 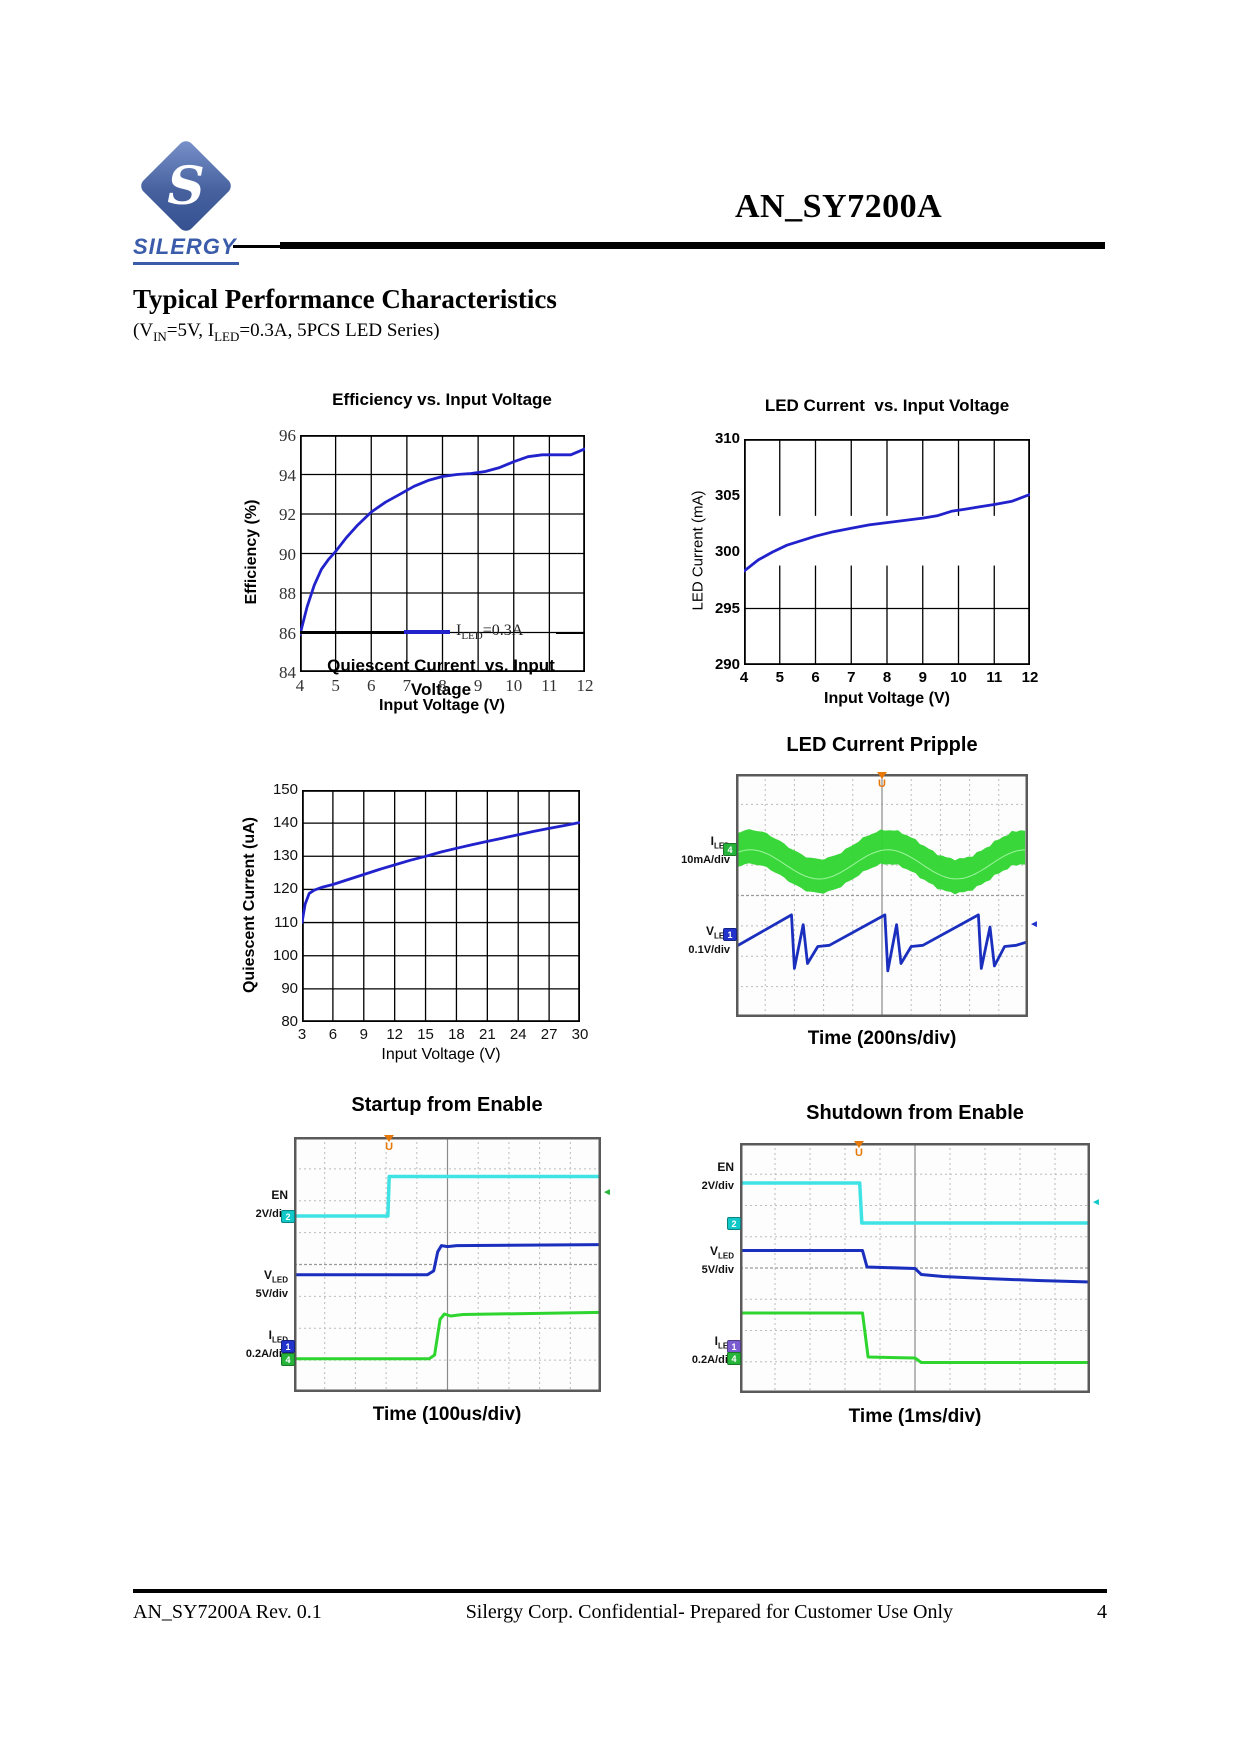 I want to click on brand-wordmark: SILERGY, so click(x=186, y=249).